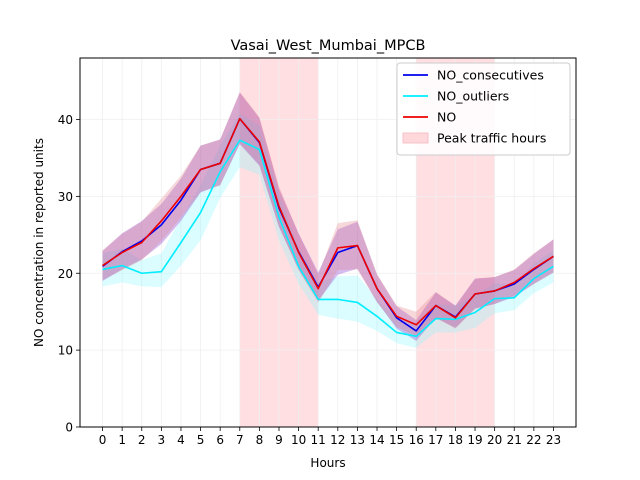  What do you see at coordinates (201, 440) in the screenshot?
I see `x-tick-label-5: 5` at bounding box center [201, 440].